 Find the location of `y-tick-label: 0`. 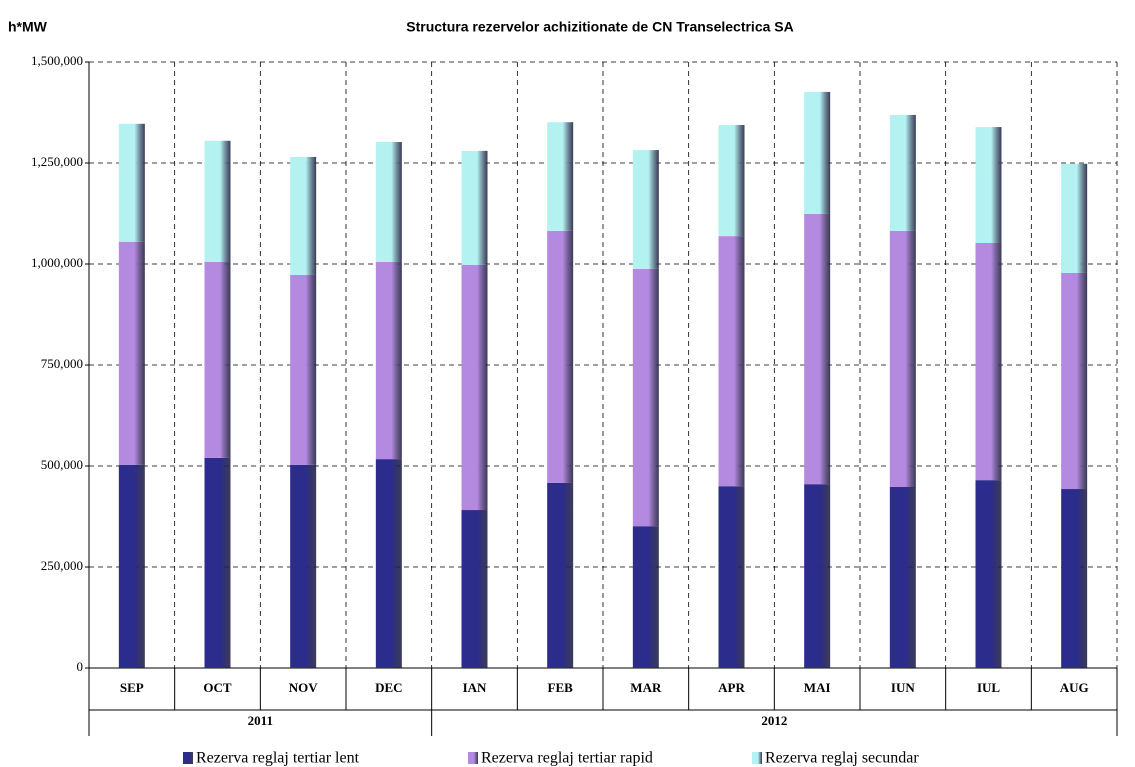

y-tick-label: 0 is located at coordinates (80, 666).